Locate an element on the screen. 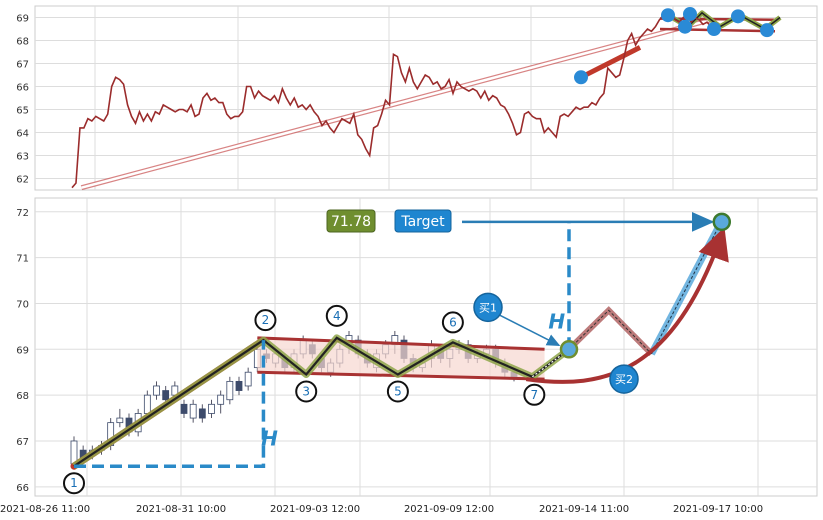  point-label-3: 3 is located at coordinates (306, 392).